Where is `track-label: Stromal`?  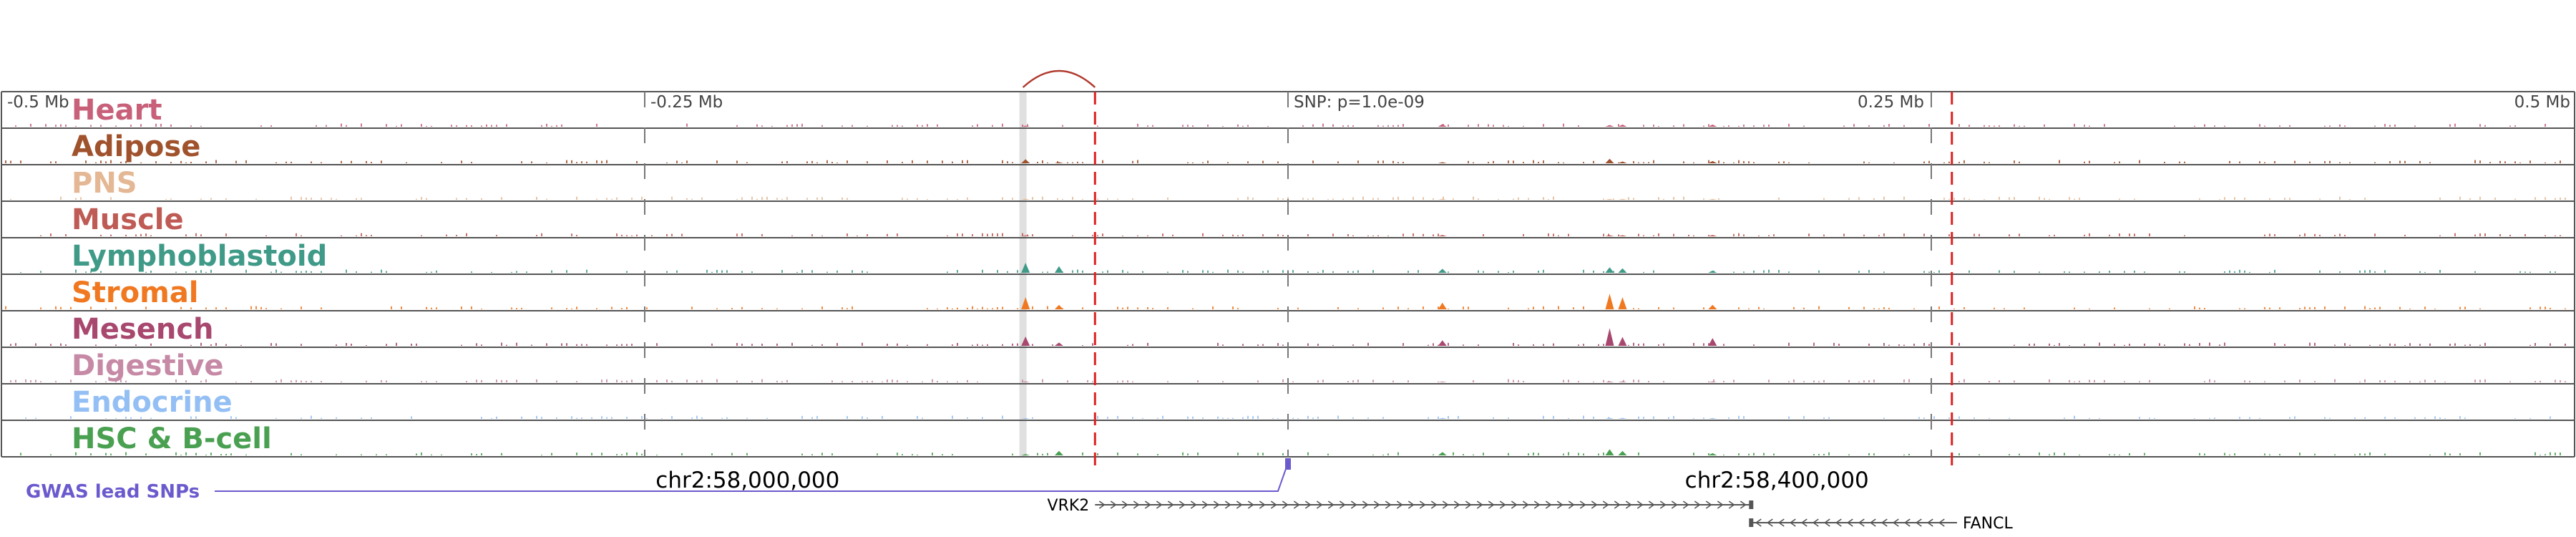 track-label: Stromal is located at coordinates (135, 292).